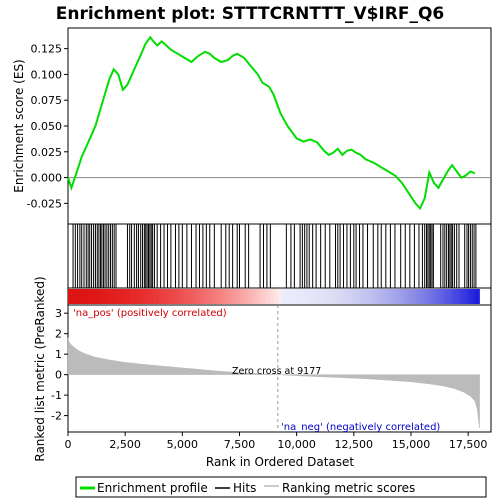  Describe the element at coordinates (68, 444) in the screenshot. I see `x-tick-label: 0` at that location.